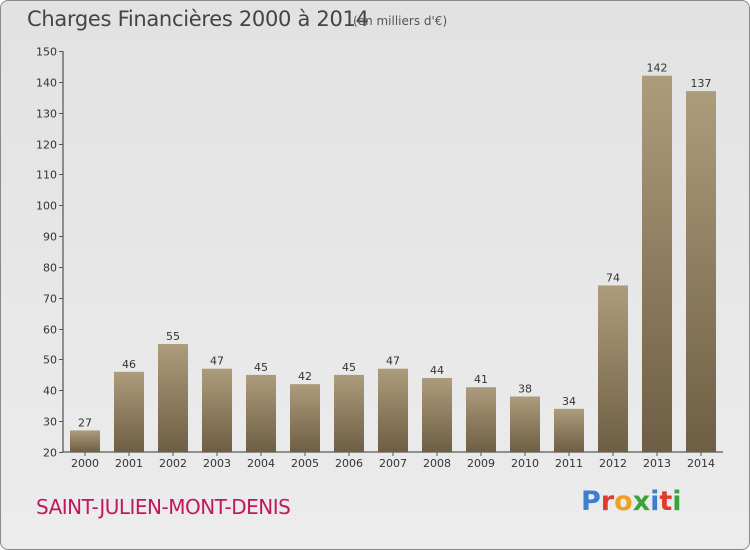 Image resolution: width=750 pixels, height=550 pixels. I want to click on y-tick-label: 50, so click(50, 360).